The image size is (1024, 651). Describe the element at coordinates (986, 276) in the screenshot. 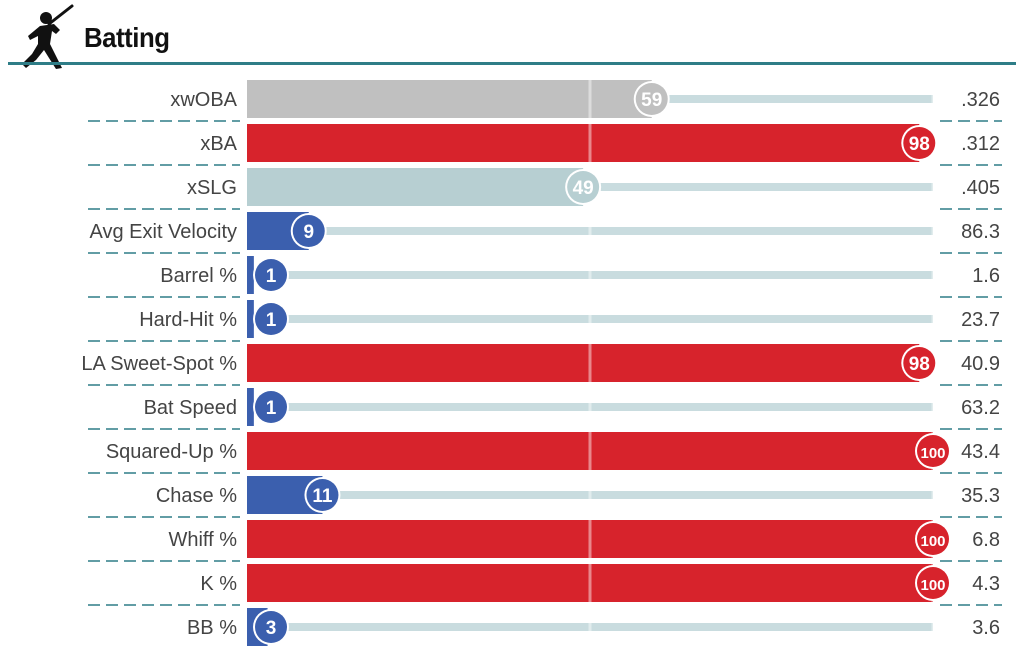

I see `metric-value: 1.6` at that location.